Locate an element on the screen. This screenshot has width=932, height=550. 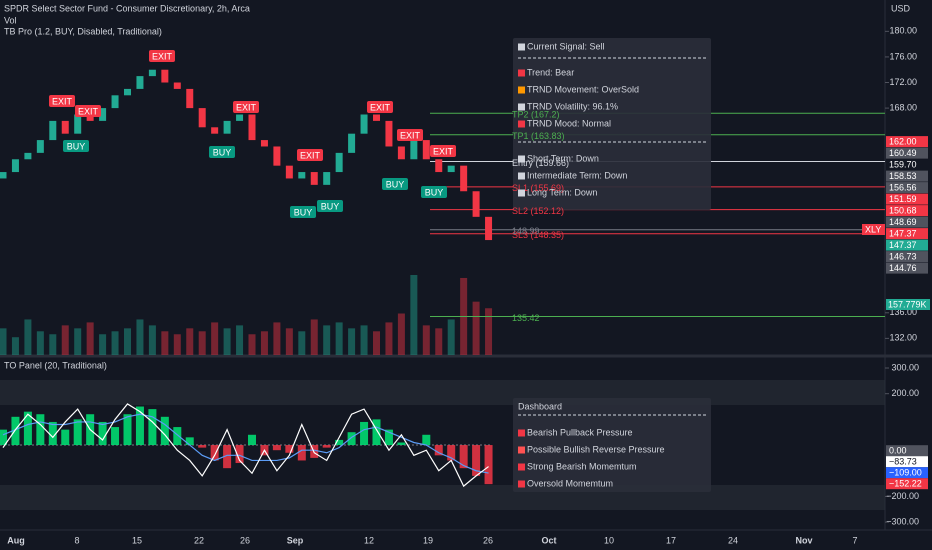
level-label: SL2 (152.12) is located at coordinates (538, 211).